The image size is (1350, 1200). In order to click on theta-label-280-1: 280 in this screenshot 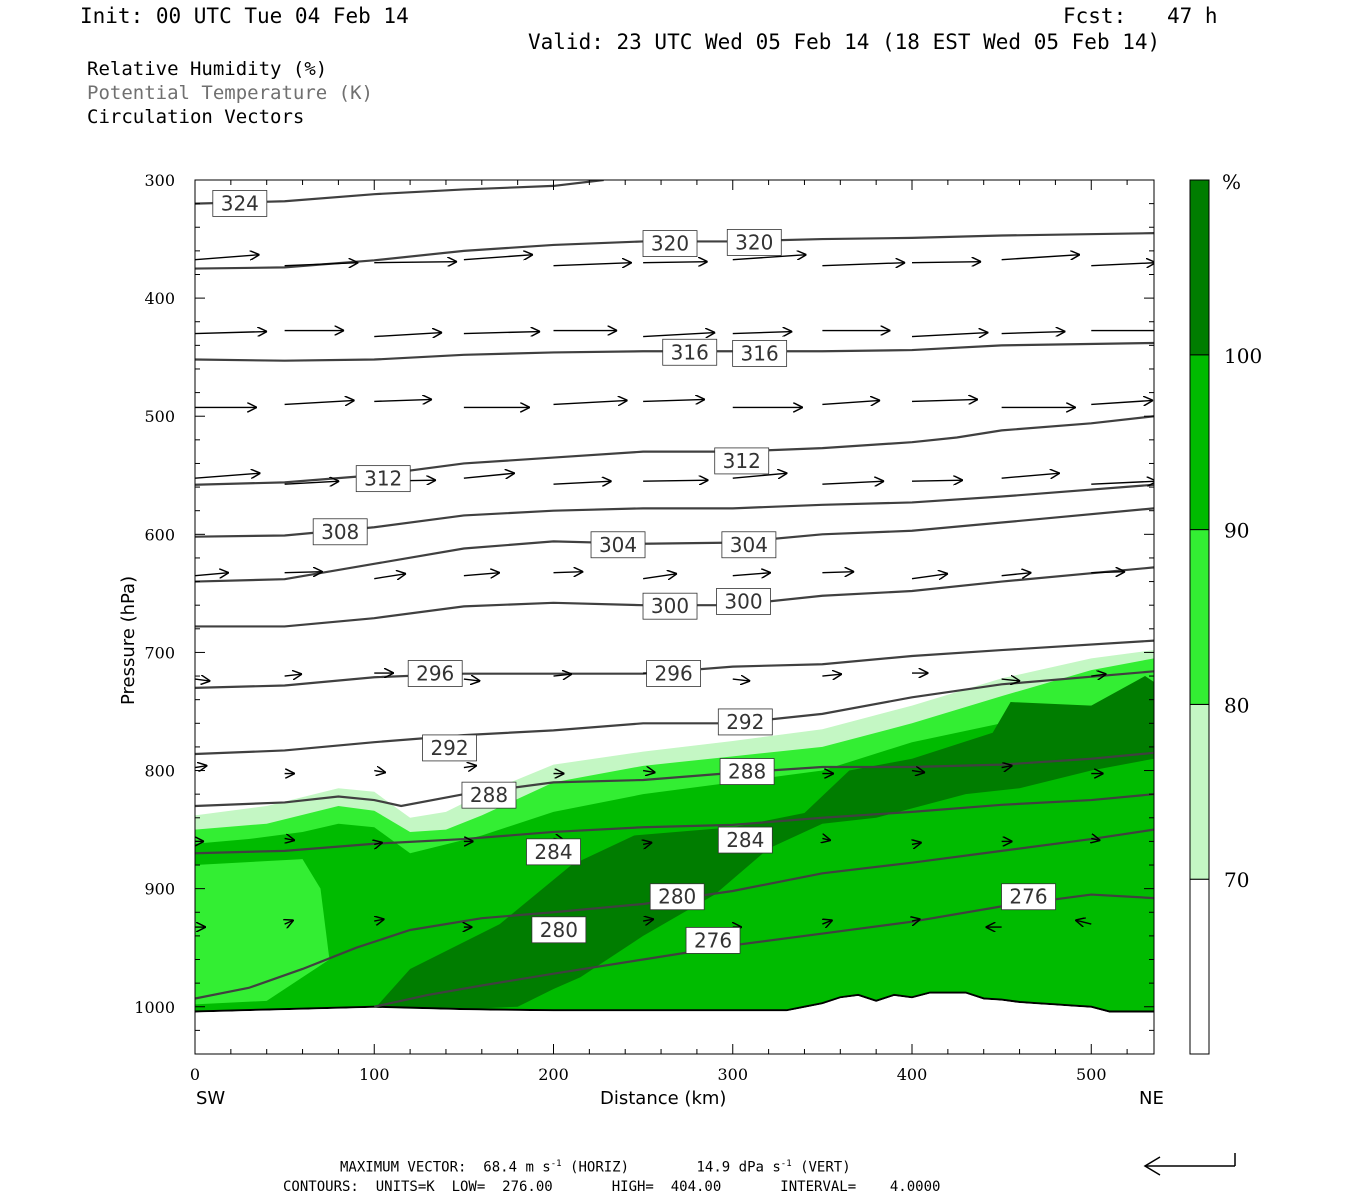, I will do `click(677, 897)`.